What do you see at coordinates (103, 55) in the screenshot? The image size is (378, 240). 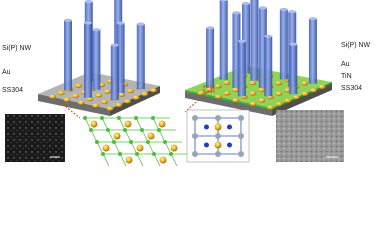 I see `left-nanowires` at bounding box center [103, 55].